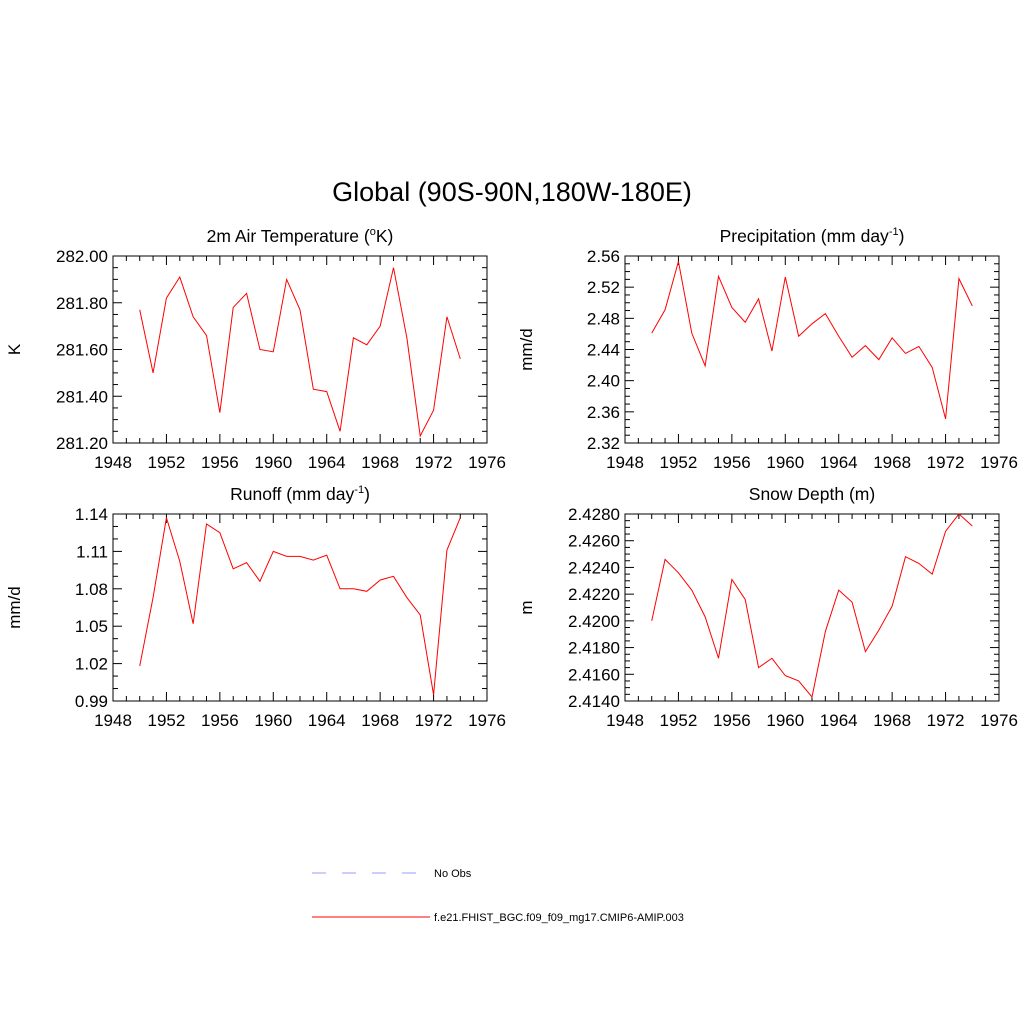 This screenshot has width=1024, height=1024. What do you see at coordinates (526, 607) in the screenshot?
I see `y-axis-label: m` at bounding box center [526, 607].